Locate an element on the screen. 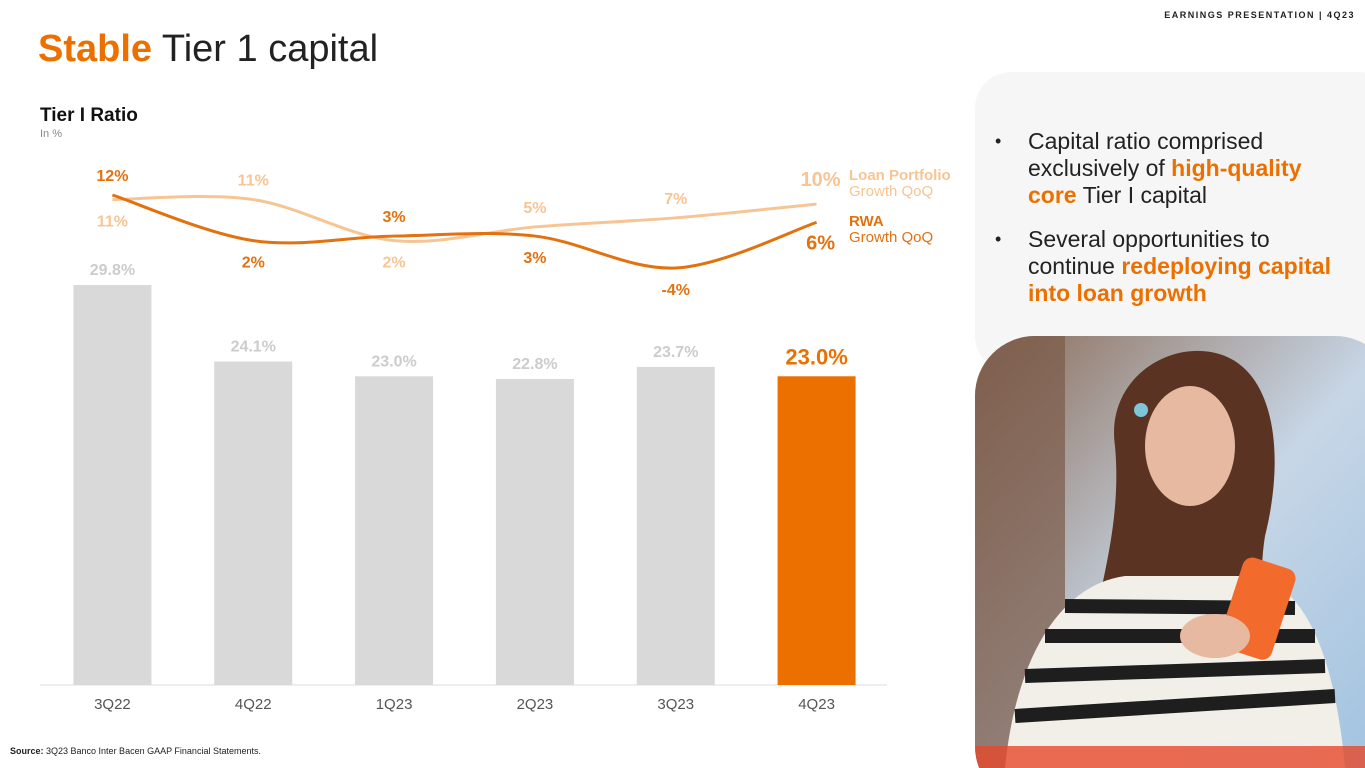 This screenshot has height=768, width=1365. header-tag: EARNINGS PRESENTATION | 4Q23 is located at coordinates (1259, 15).